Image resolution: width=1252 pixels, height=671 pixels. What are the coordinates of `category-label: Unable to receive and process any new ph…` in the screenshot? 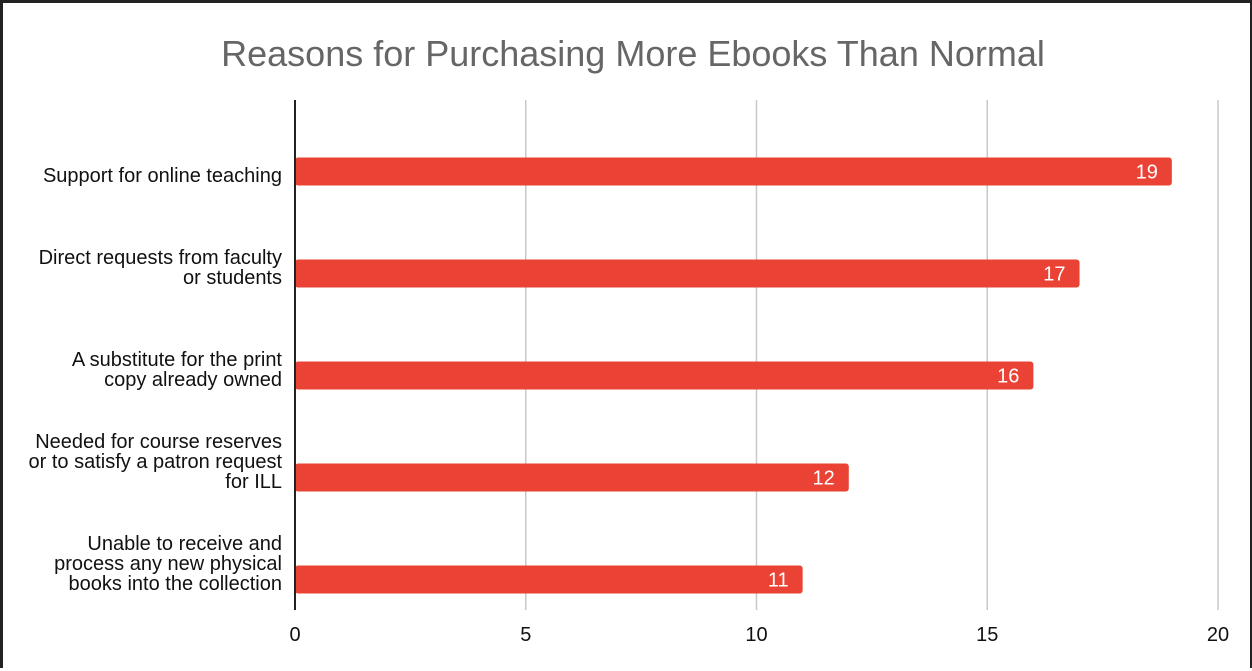 It's located at (168, 563).